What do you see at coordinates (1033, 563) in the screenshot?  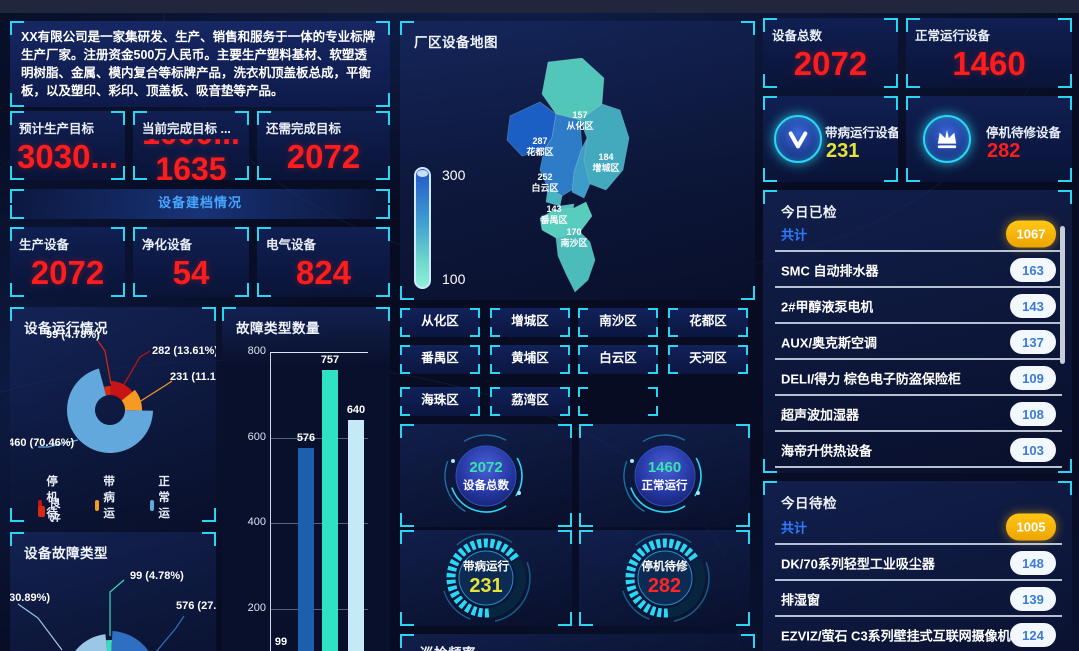 I see `list-item-badge: 148` at bounding box center [1033, 563].